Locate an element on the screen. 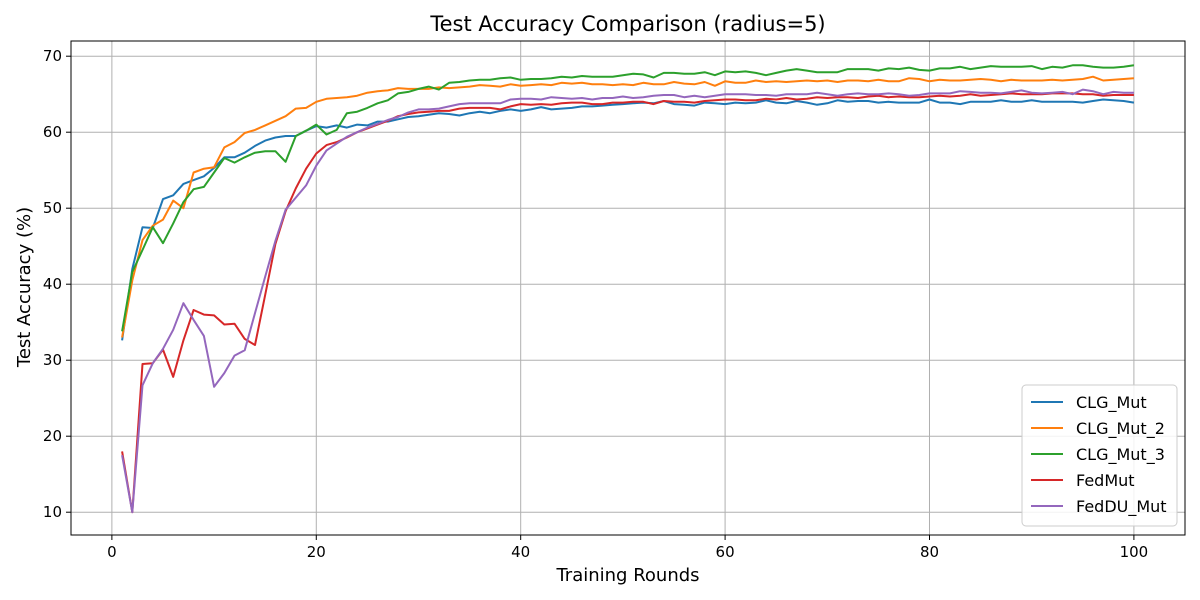 This screenshot has height=600, width=1200. y-tick-label: 40 is located at coordinates (52, 284).